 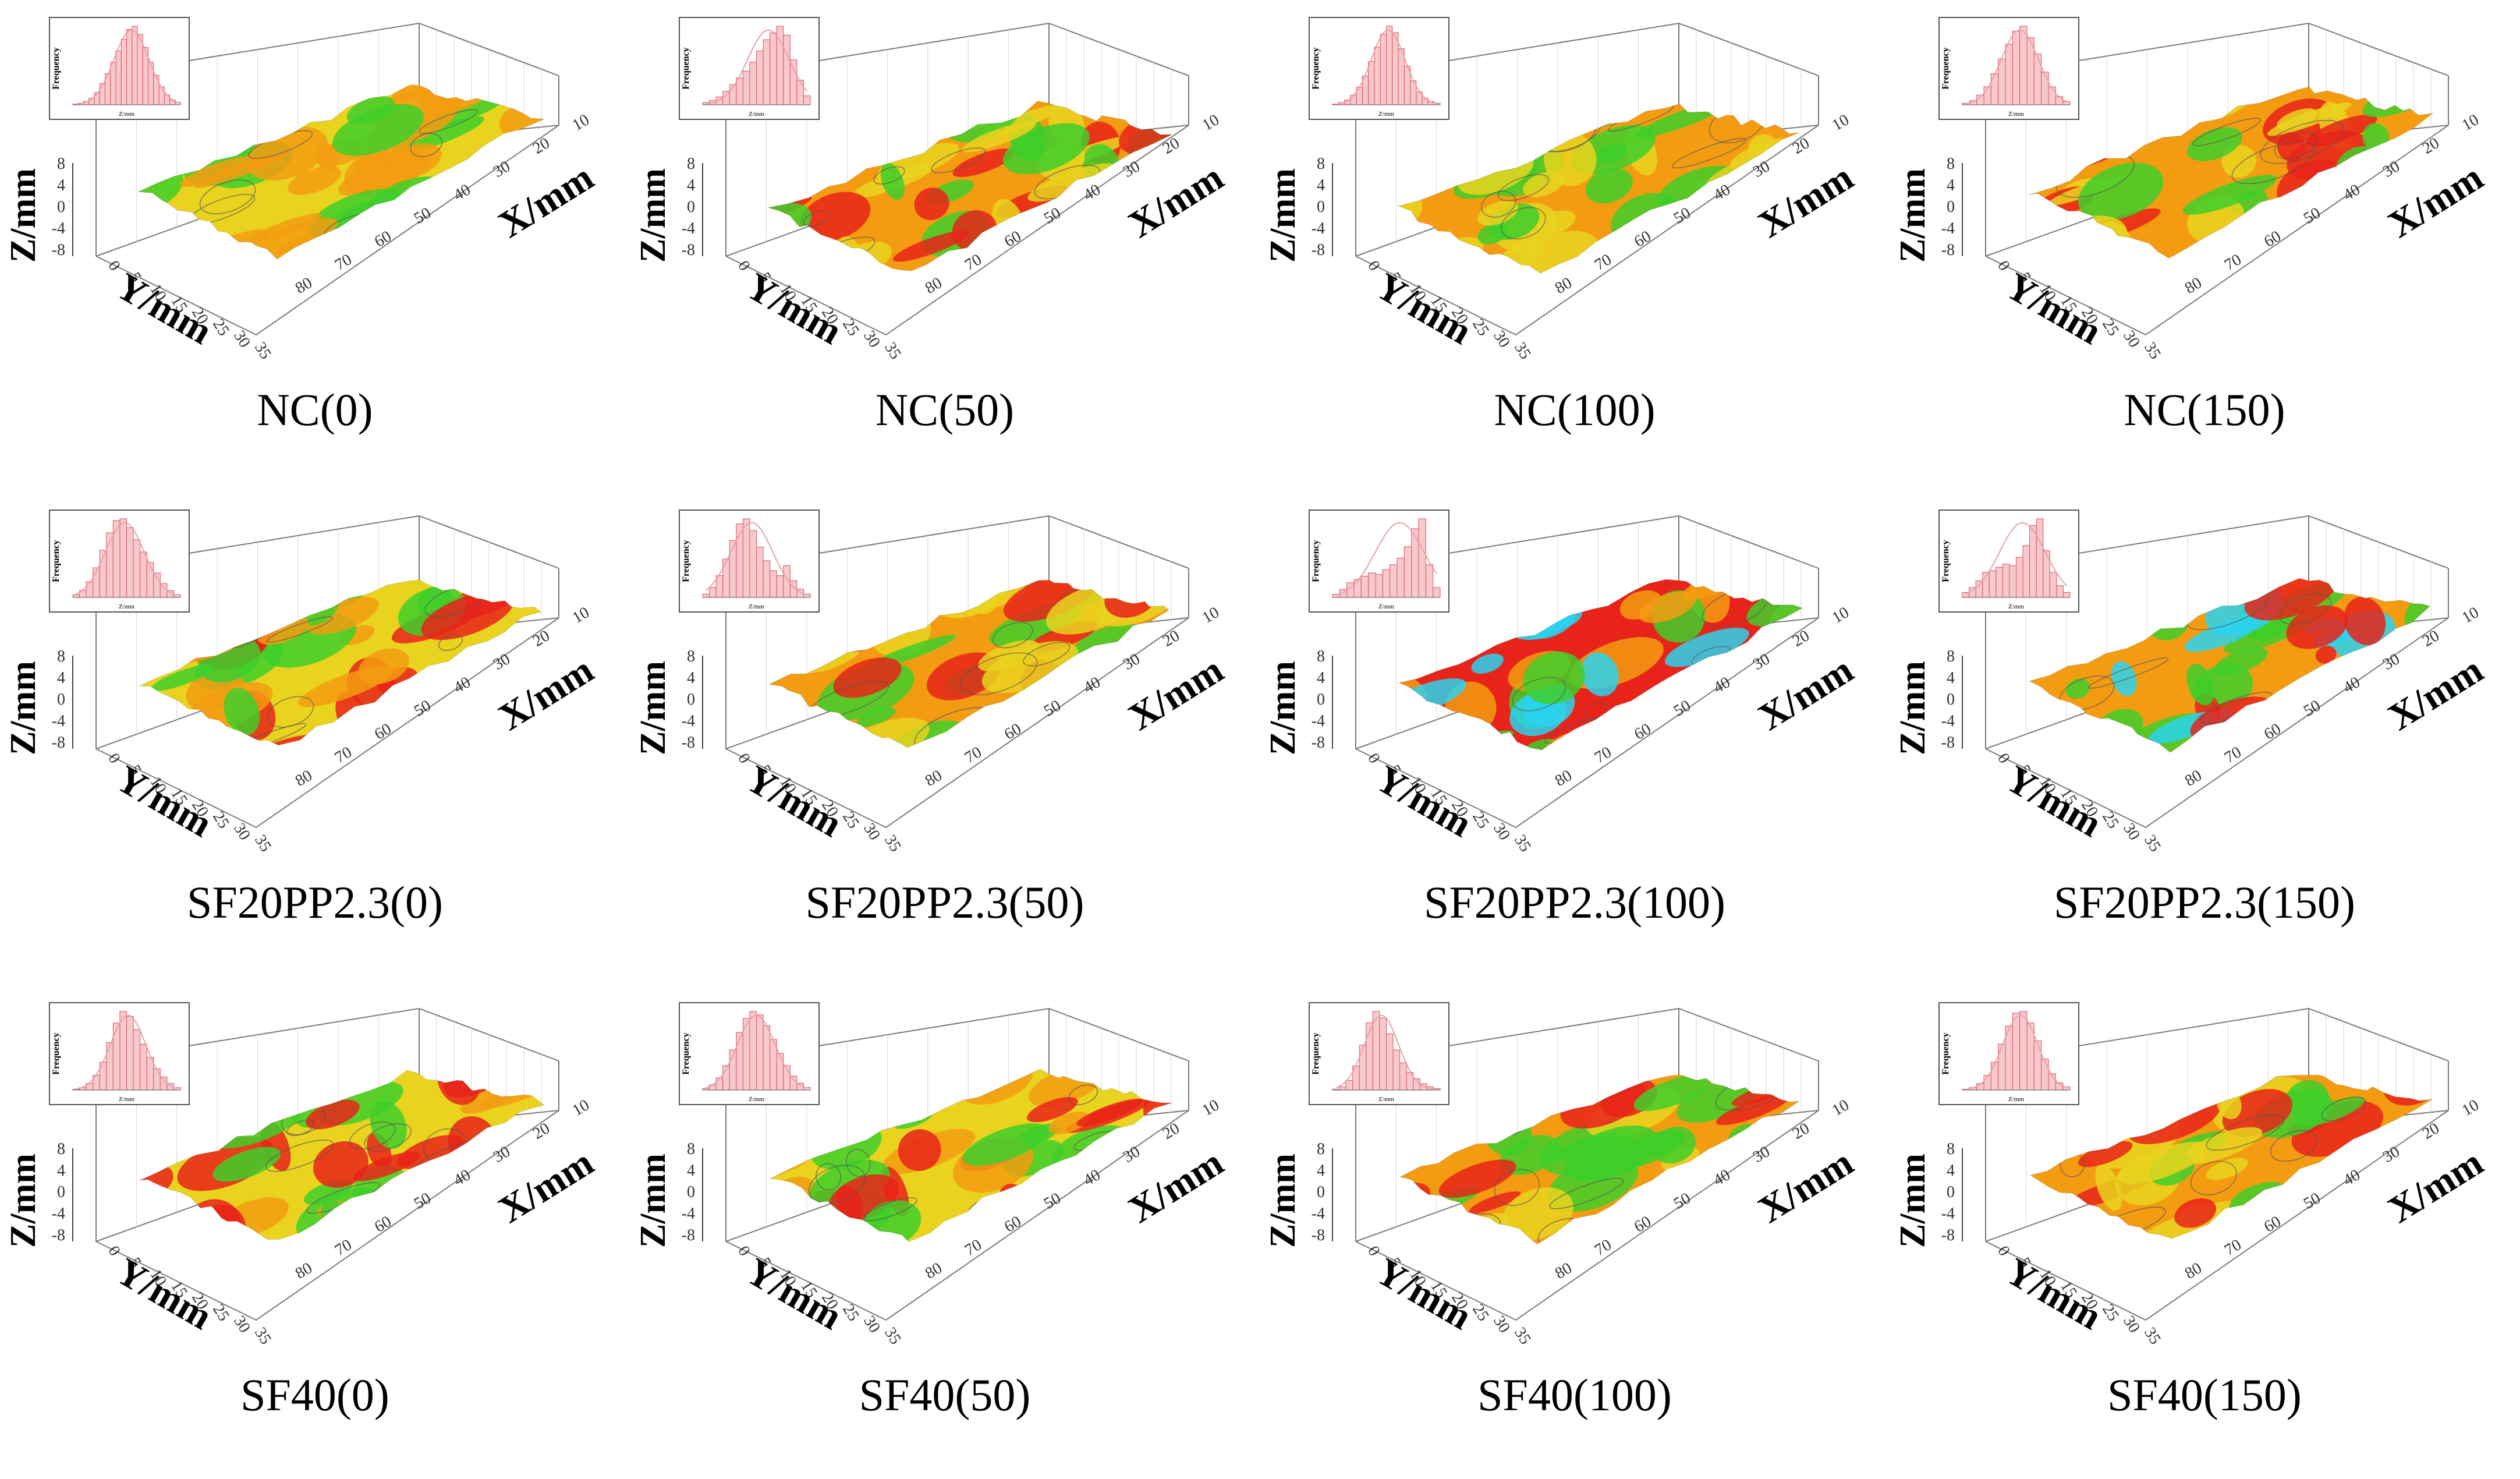 What do you see at coordinates (263, 350) in the screenshot?
I see `y-tick-label: 35` at bounding box center [263, 350].